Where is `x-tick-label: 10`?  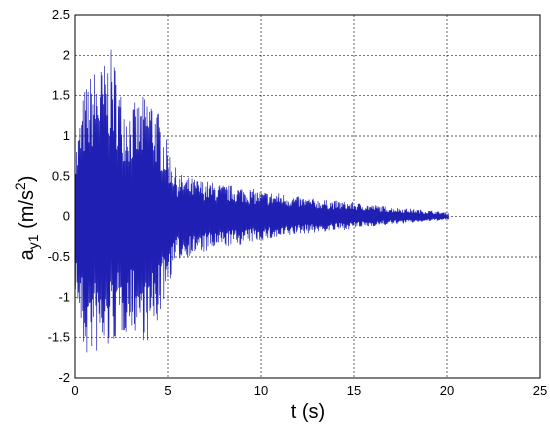 x-tick-label: 10 is located at coordinates (261, 390).